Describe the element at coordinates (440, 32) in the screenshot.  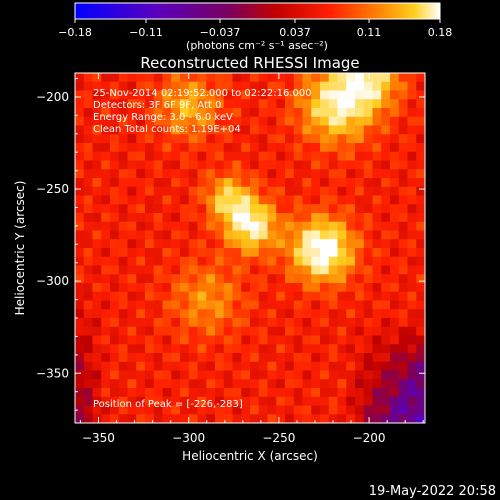
I see `colorbar-tick-label: 0.18` at that location.